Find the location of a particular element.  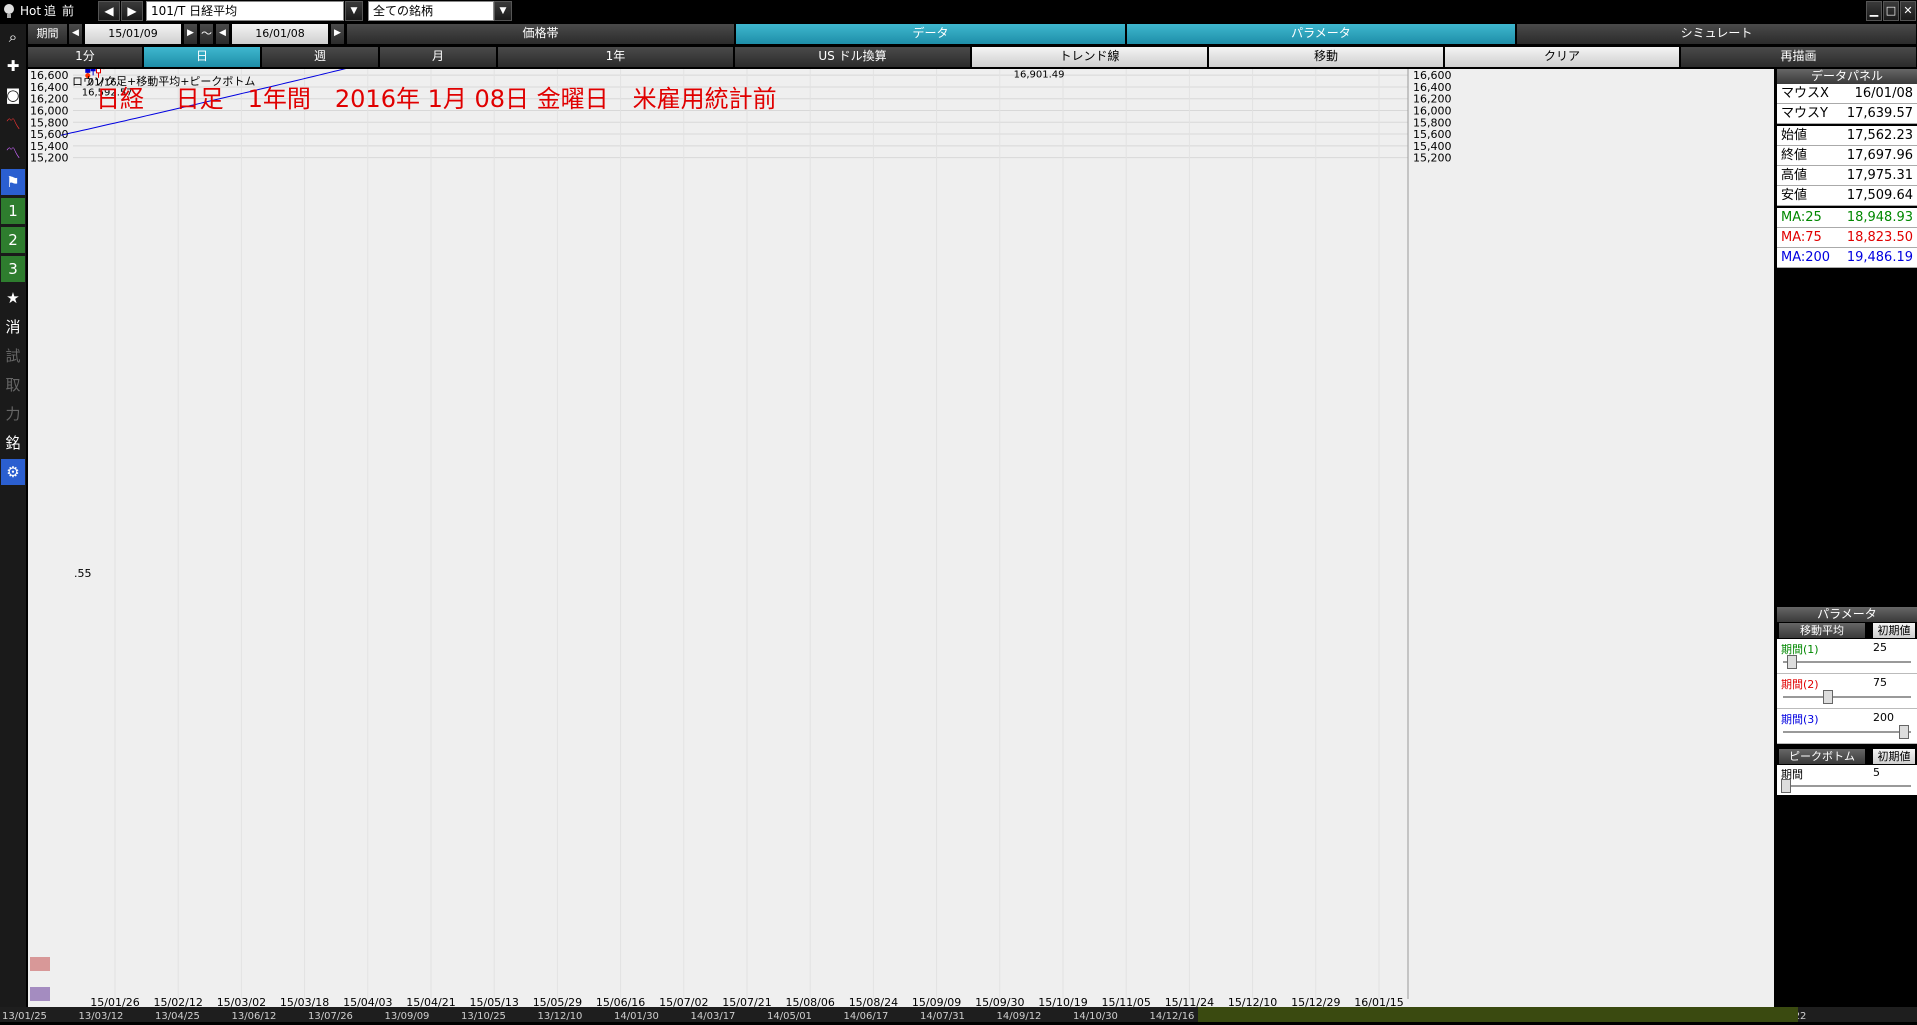

peak-value-label: 16,901.49 is located at coordinates (1039, 74).